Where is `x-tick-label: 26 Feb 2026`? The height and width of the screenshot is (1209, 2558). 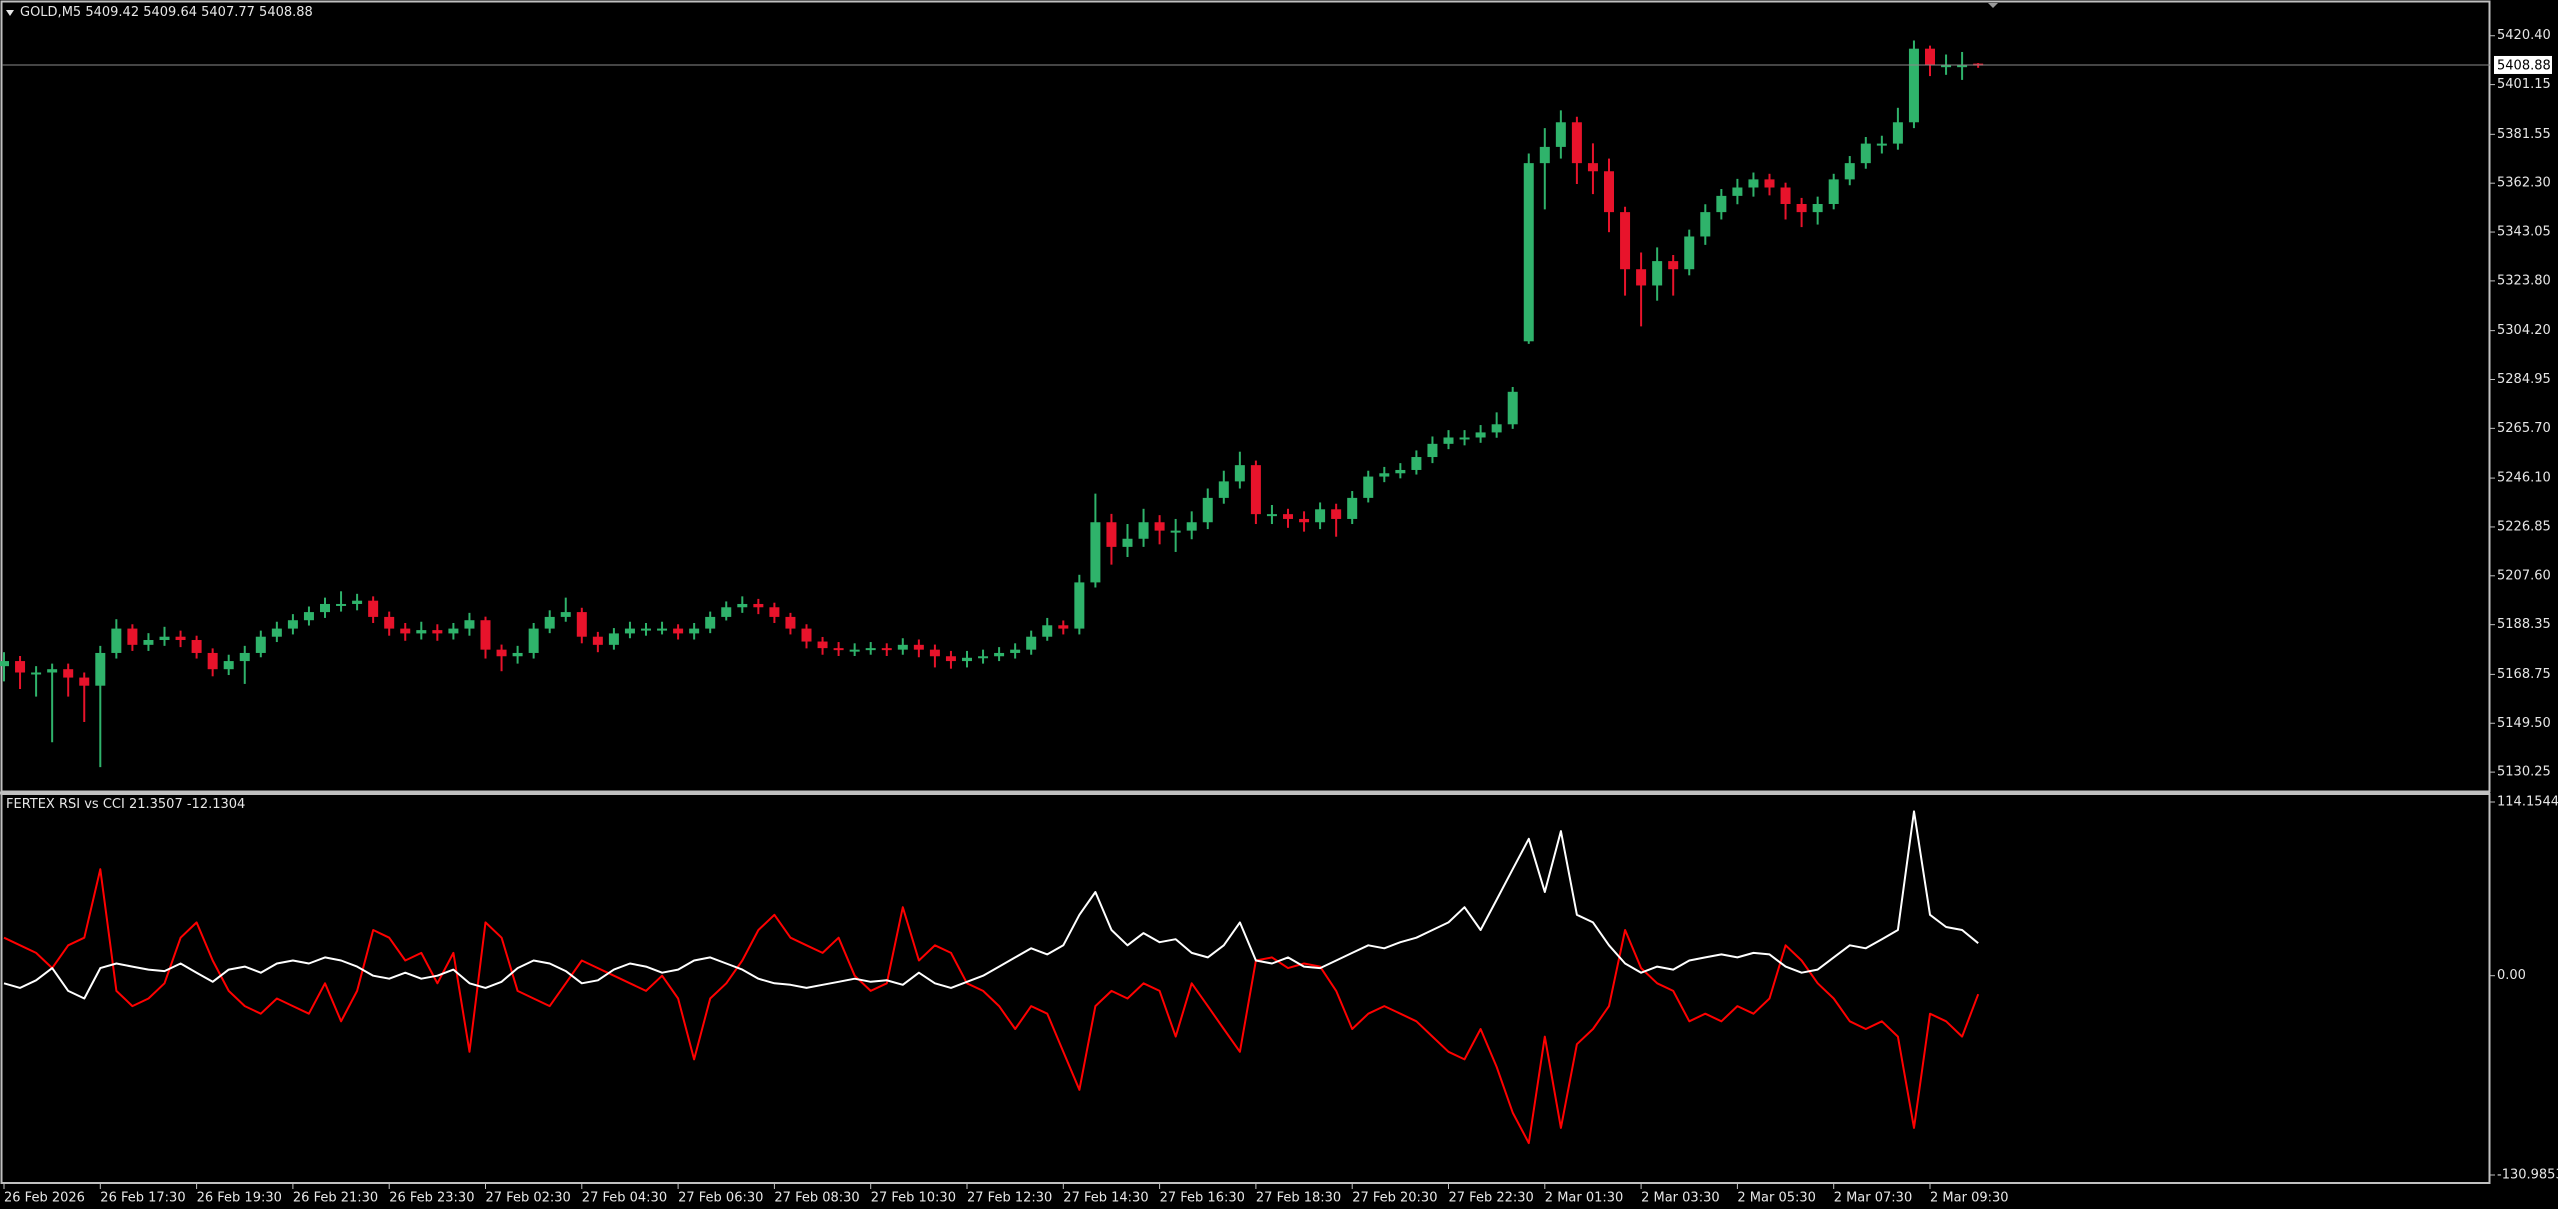
x-tick-label: 26 Feb 2026 is located at coordinates (44, 1198).